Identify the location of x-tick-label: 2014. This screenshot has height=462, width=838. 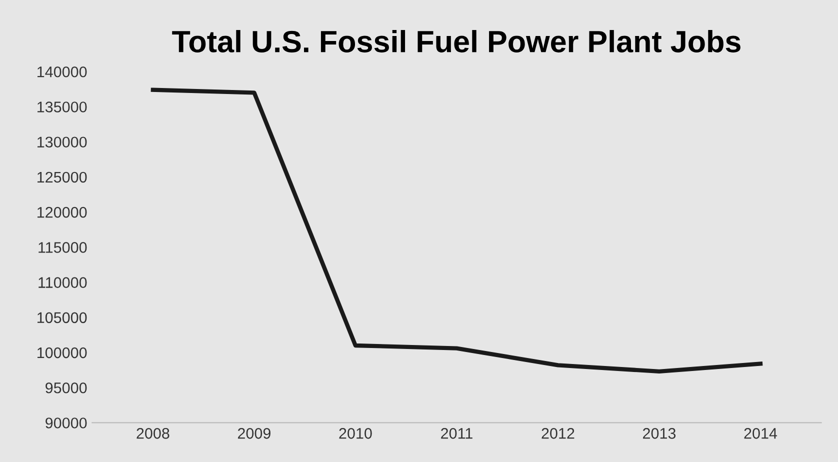
(761, 433).